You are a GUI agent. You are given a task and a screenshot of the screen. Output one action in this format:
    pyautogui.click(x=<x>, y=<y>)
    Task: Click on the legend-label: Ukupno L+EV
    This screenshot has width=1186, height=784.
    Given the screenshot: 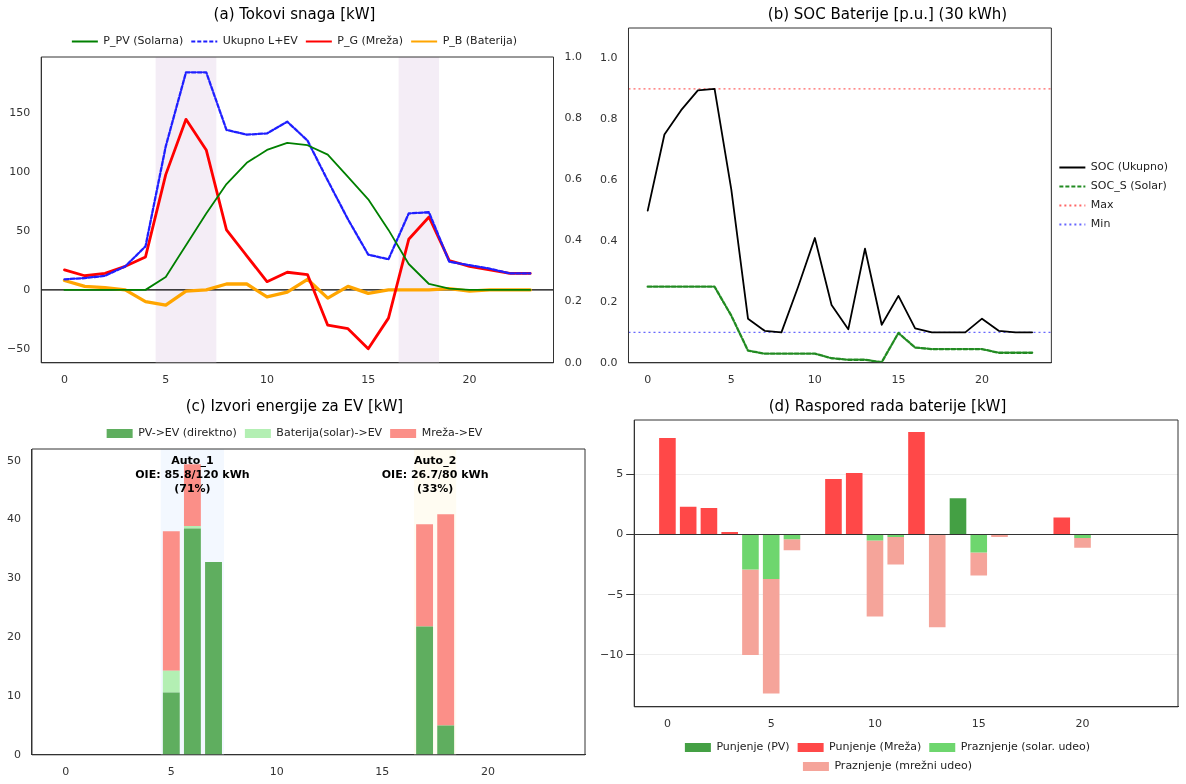 What is the action you would take?
    pyautogui.click(x=260, y=41)
    